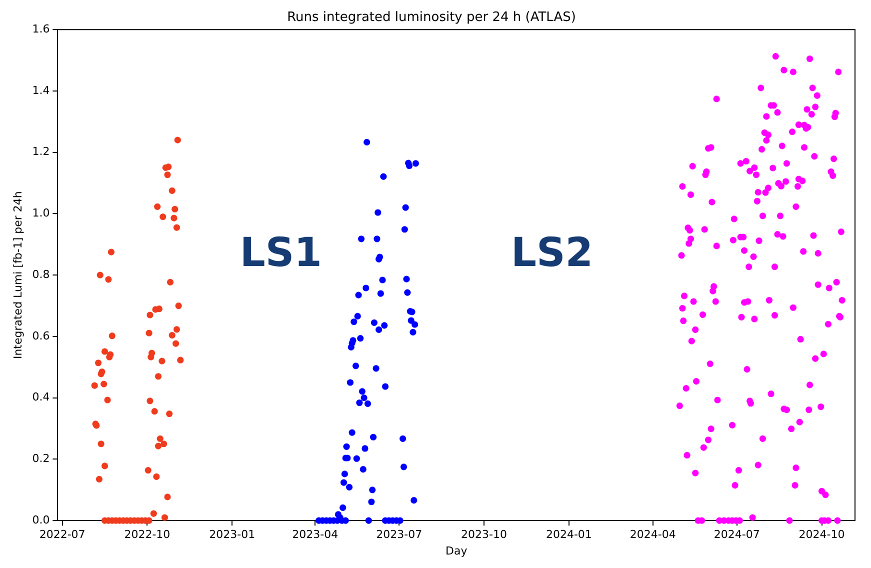  I want to click on y-tick-label: 0.4, so click(41, 397).